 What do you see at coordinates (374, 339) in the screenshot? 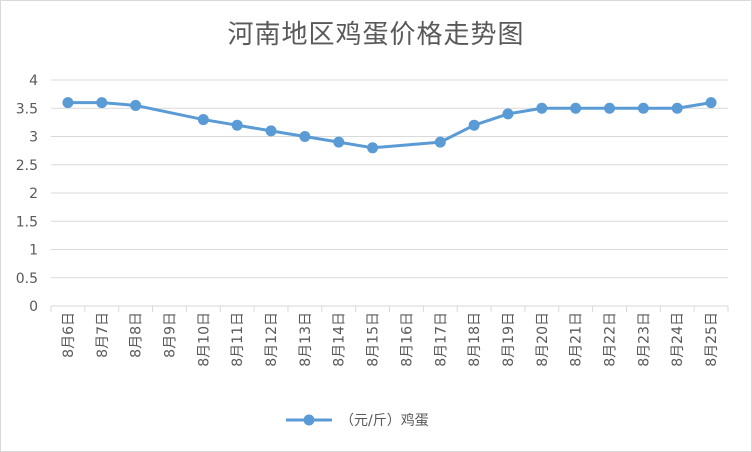
I see `x-tick-label: 8月15日` at bounding box center [374, 339].